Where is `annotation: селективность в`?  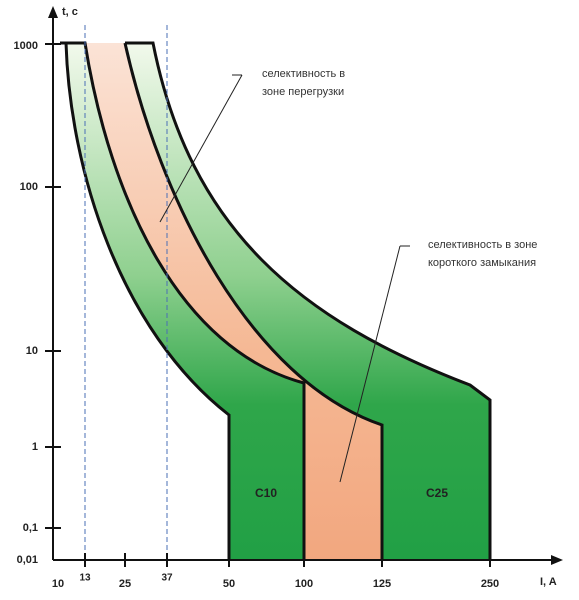
annotation: селективность в is located at coordinates (303, 74).